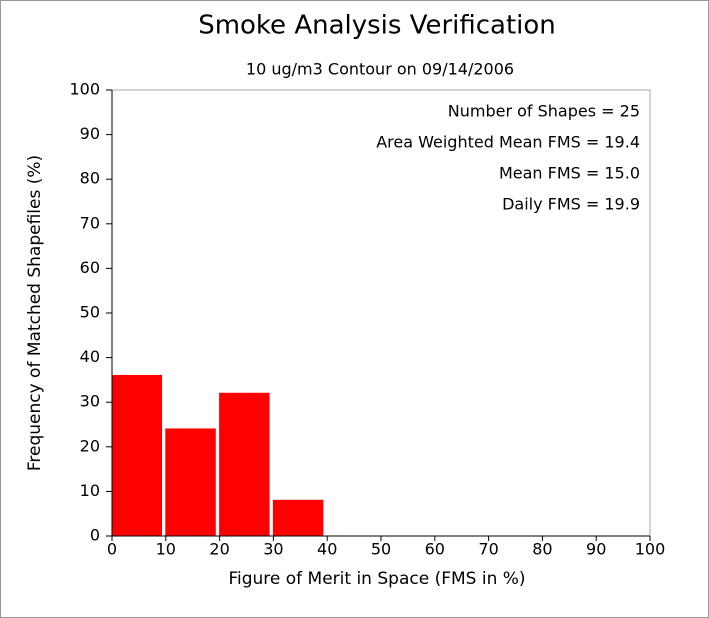  What do you see at coordinates (650, 549) in the screenshot?
I see `x-tick-label: 100` at bounding box center [650, 549].